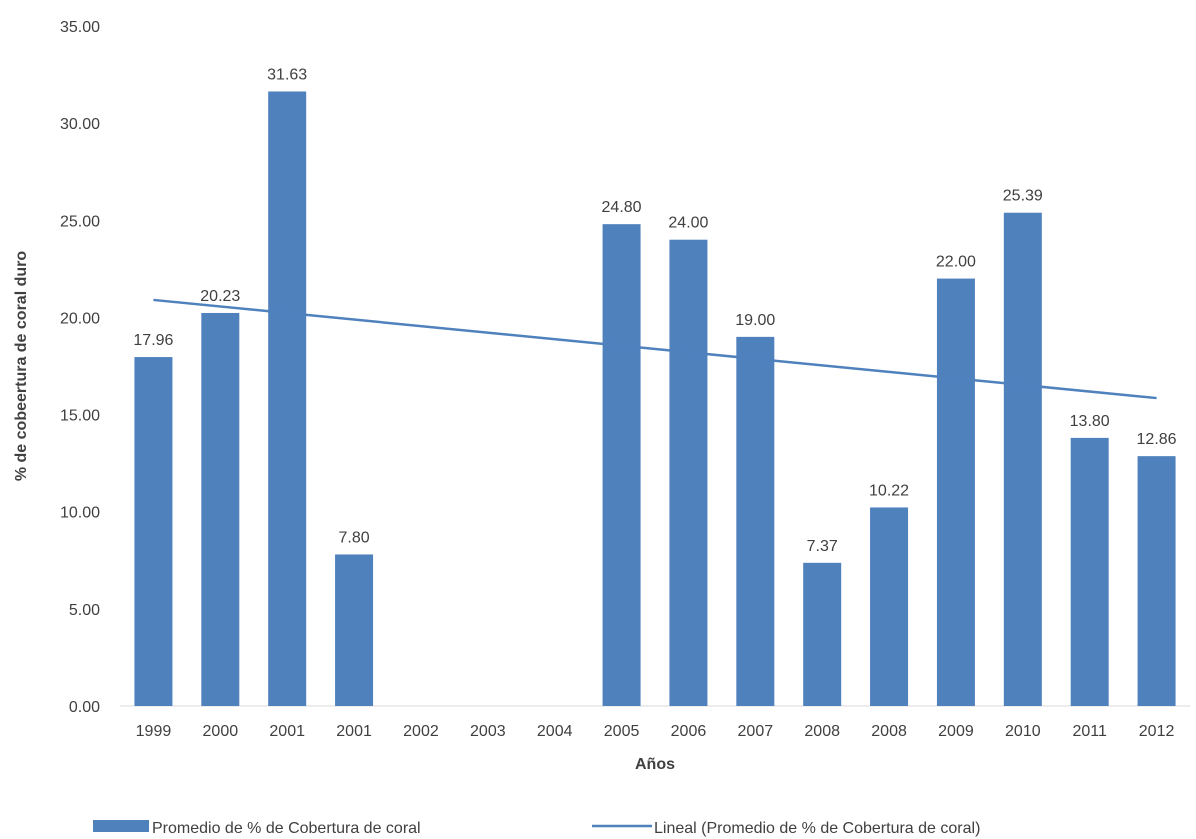 Image resolution: width=1196 pixels, height=839 pixels. What do you see at coordinates (1157, 731) in the screenshot?
I see `x-tick-label: 2012` at bounding box center [1157, 731].